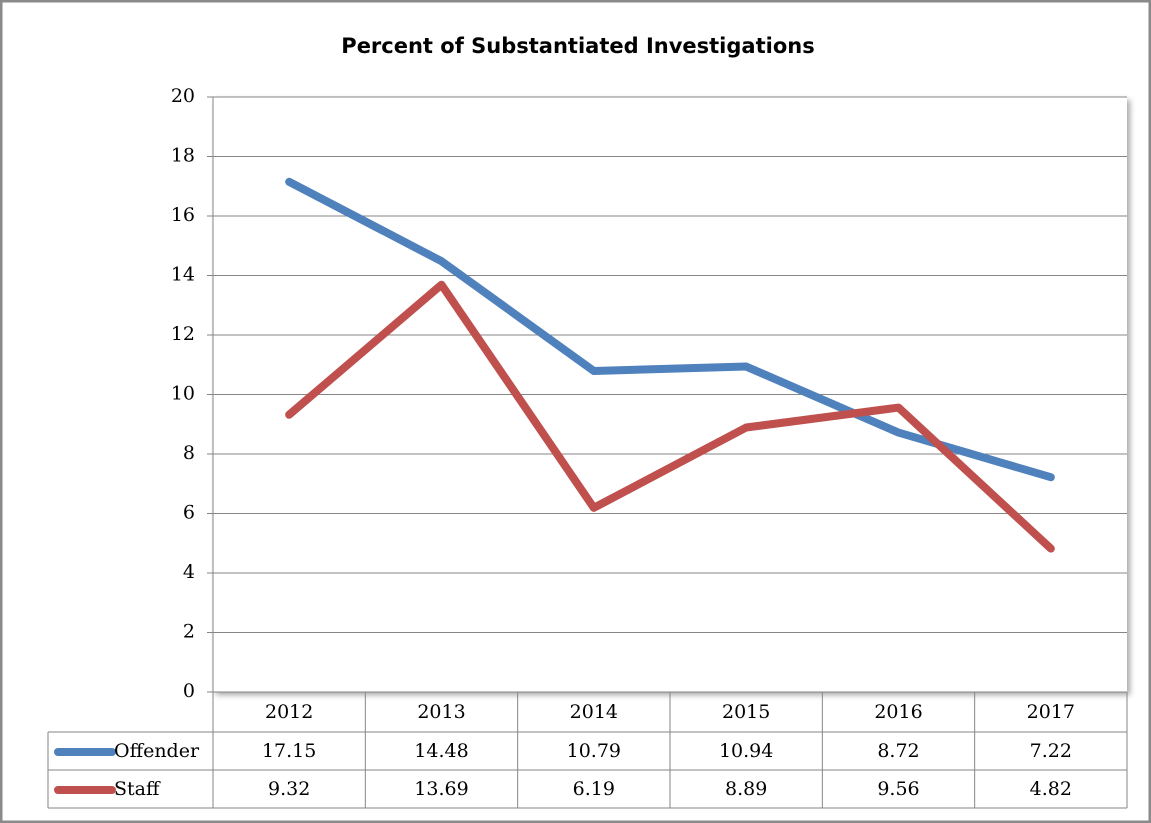 Image resolution: width=1151 pixels, height=823 pixels. Describe the element at coordinates (898, 789) in the screenshot. I see `table-value: 9.56` at that location.